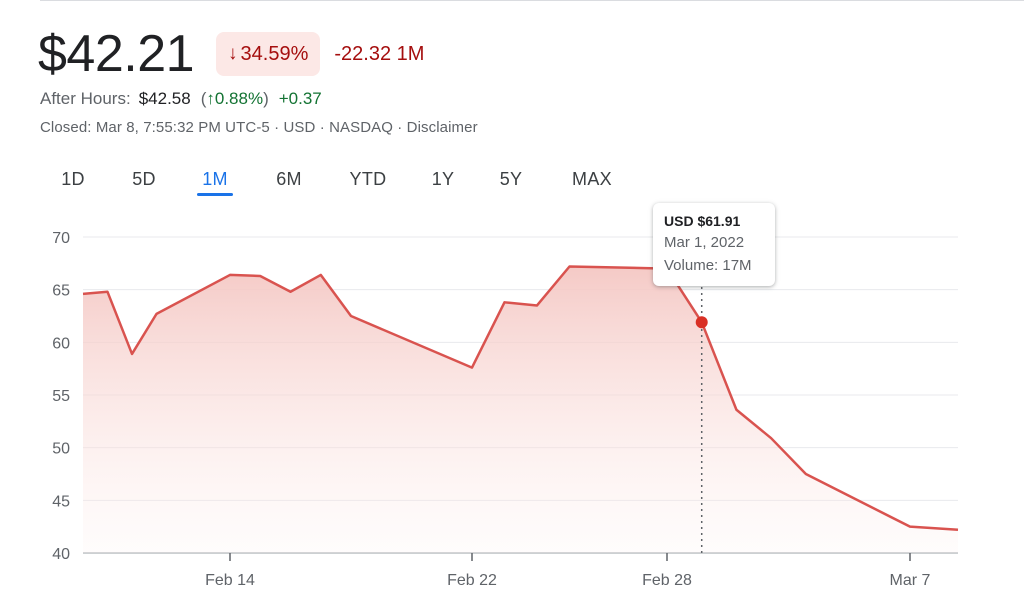 Image resolution: width=1024 pixels, height=604 pixels. I want to click on after-hours-percent: (↑0.88%), so click(235, 99).